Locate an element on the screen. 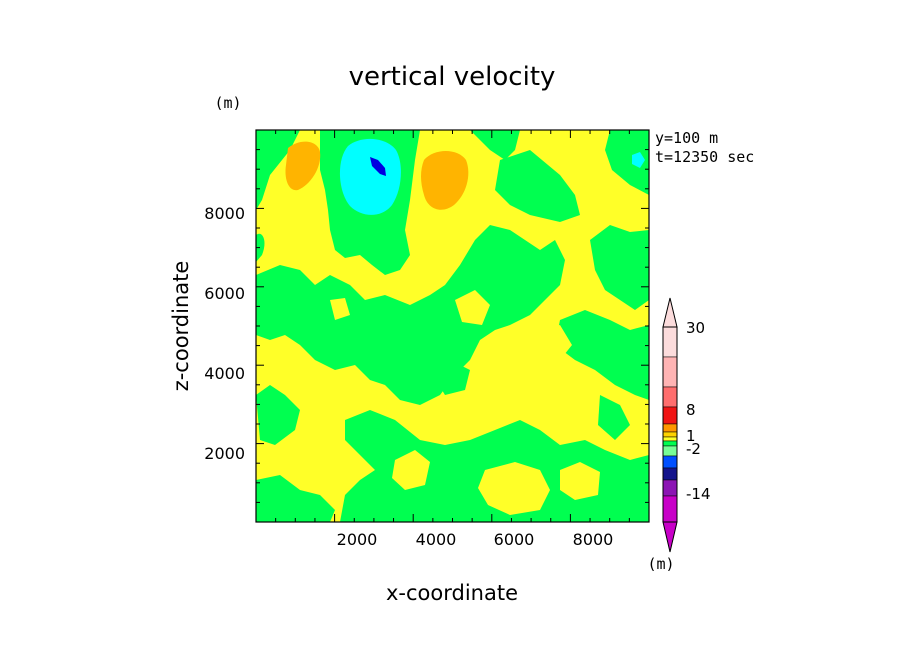  colorbar-label: -14 is located at coordinates (698, 494).